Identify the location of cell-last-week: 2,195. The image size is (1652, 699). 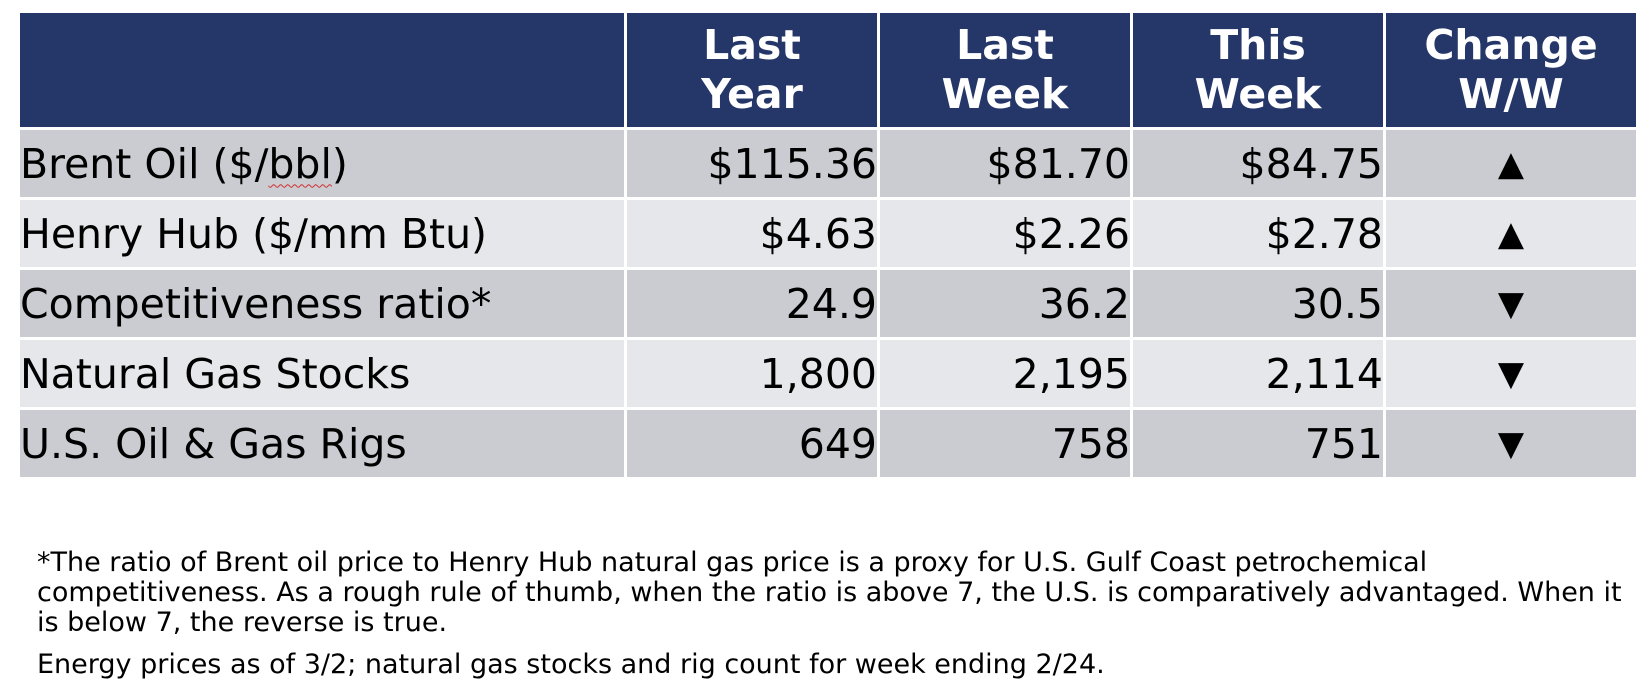
(1005, 373).